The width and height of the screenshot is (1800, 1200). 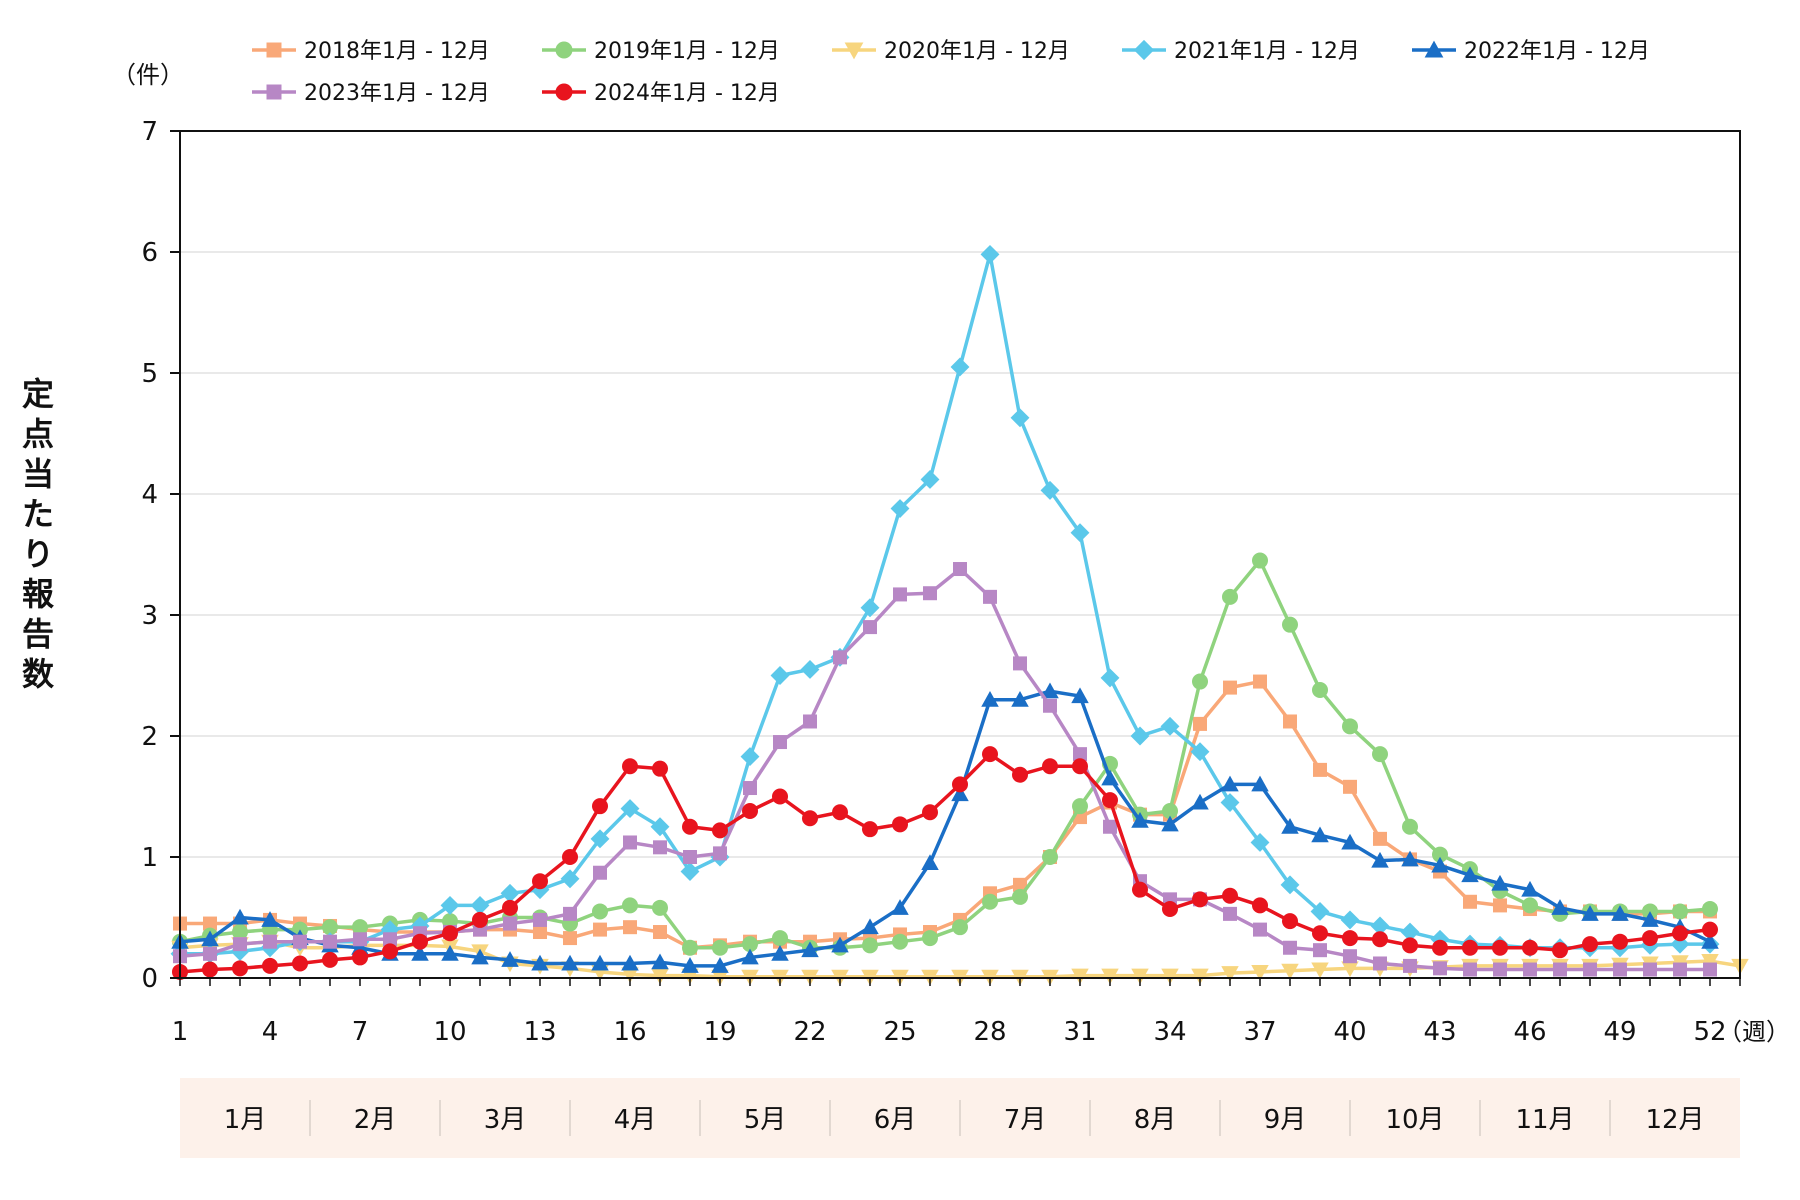 I want to click on y-tick-label: 1, so click(x=149, y=858).